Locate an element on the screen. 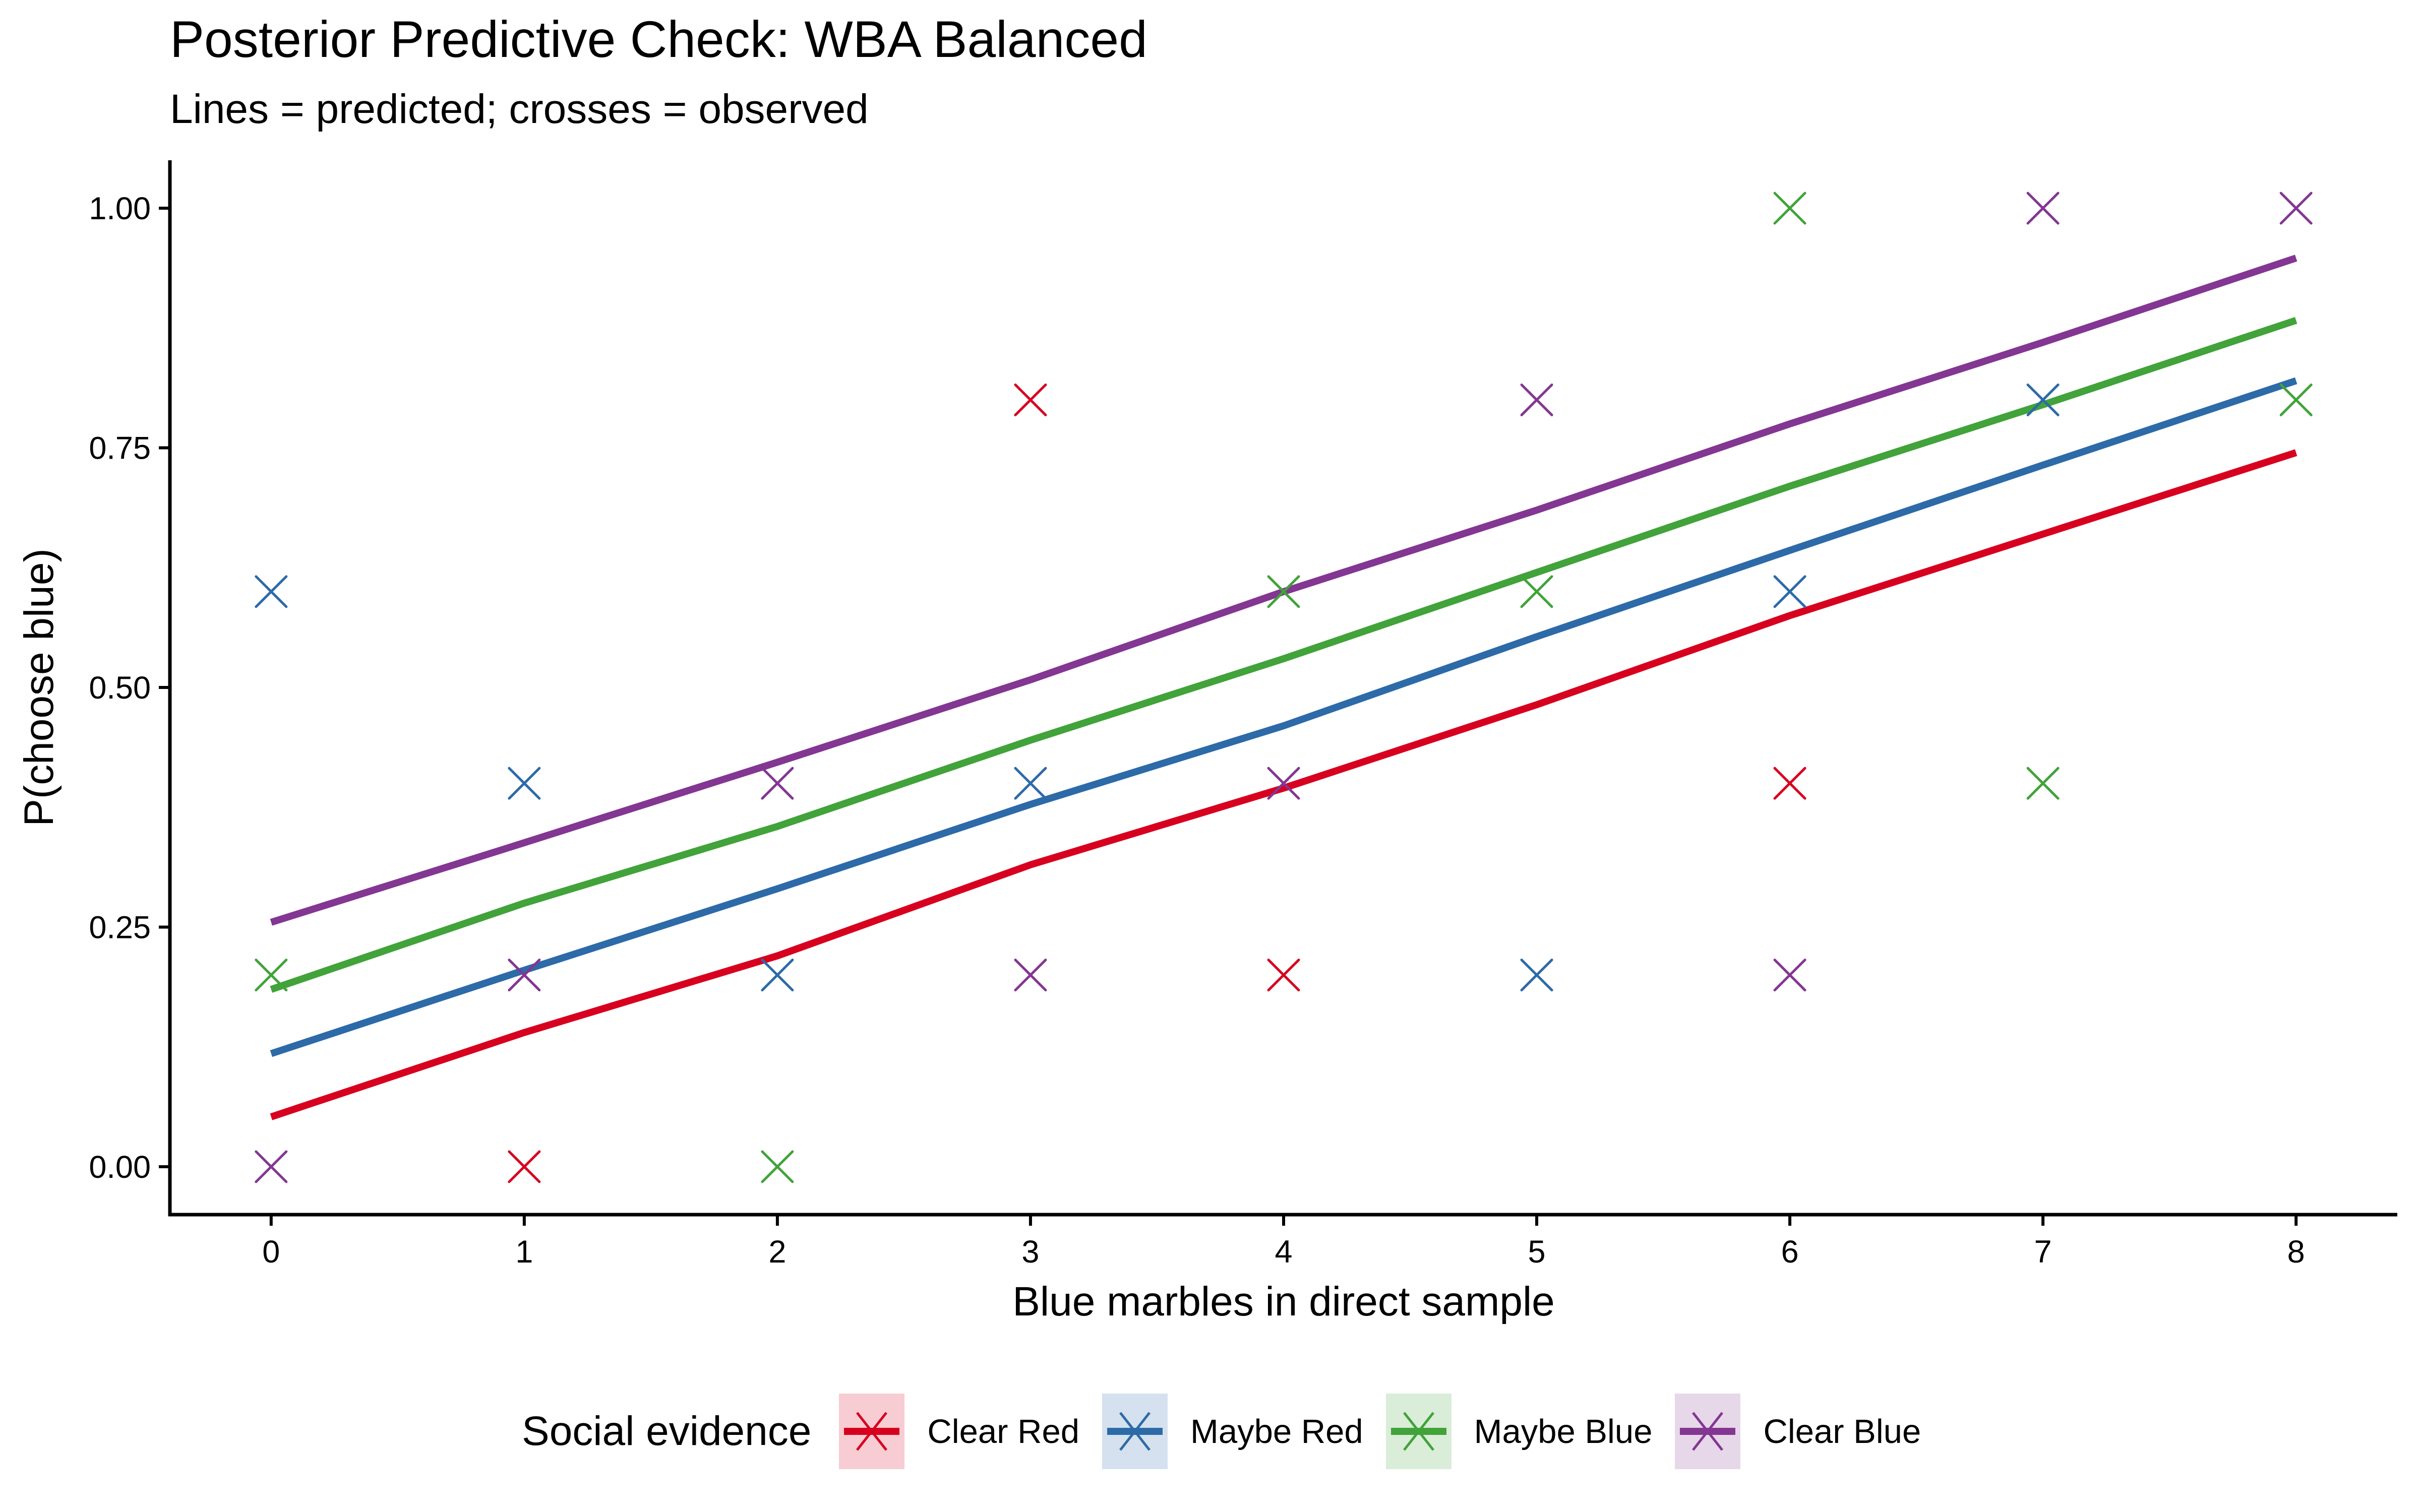 This screenshot has height=1512, width=2420. legend-item-maybe-red: Maybe Red is located at coordinates (1232, 1431).